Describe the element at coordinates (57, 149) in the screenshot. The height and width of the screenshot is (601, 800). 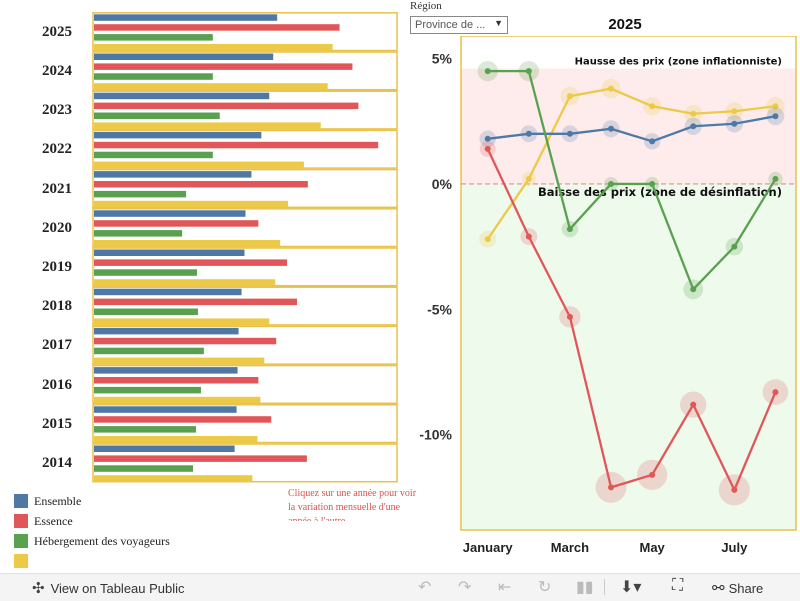
I see `year-label: 2022` at that location.